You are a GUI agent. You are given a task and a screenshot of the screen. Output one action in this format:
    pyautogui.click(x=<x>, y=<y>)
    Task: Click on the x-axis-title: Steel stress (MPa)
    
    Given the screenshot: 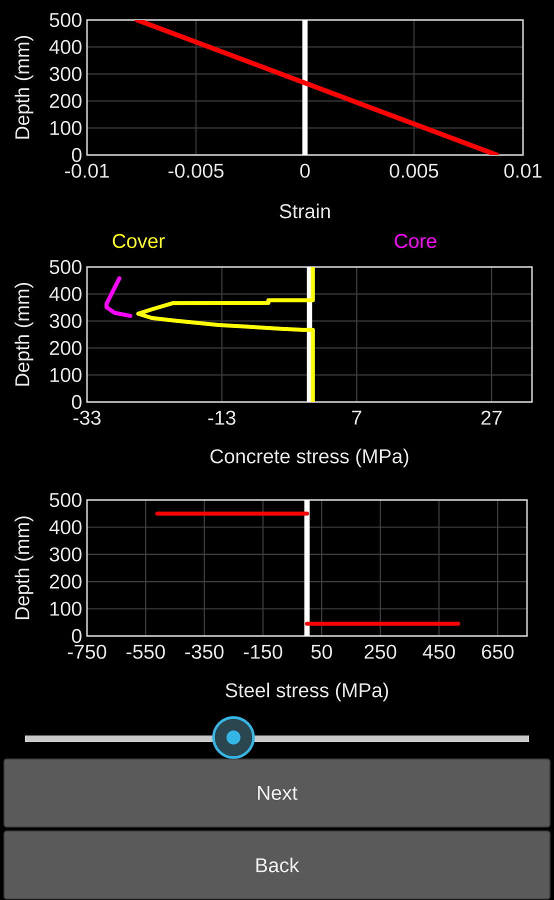 What is the action you would take?
    pyautogui.click(x=307, y=692)
    